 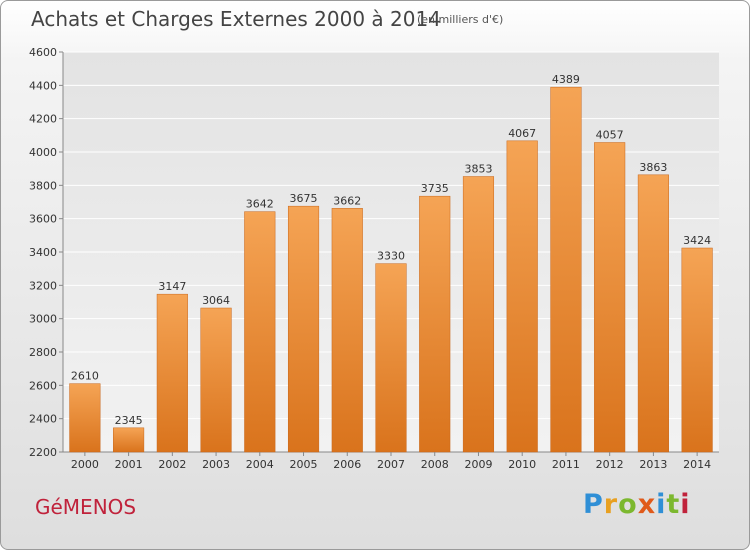 I want to click on y-tick-label: 3800, so click(x=43, y=185).